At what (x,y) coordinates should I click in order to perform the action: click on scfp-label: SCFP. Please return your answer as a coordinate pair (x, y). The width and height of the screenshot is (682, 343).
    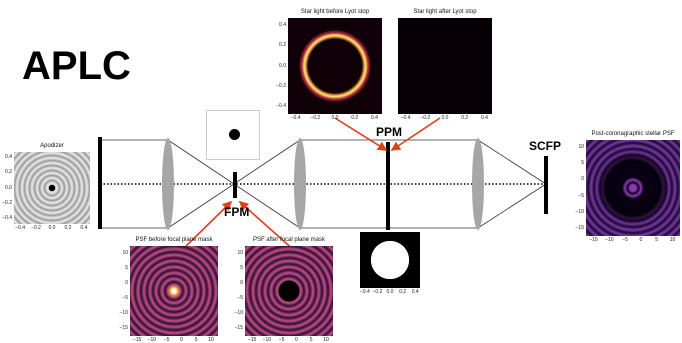
    Looking at the image, I should click on (545, 146).